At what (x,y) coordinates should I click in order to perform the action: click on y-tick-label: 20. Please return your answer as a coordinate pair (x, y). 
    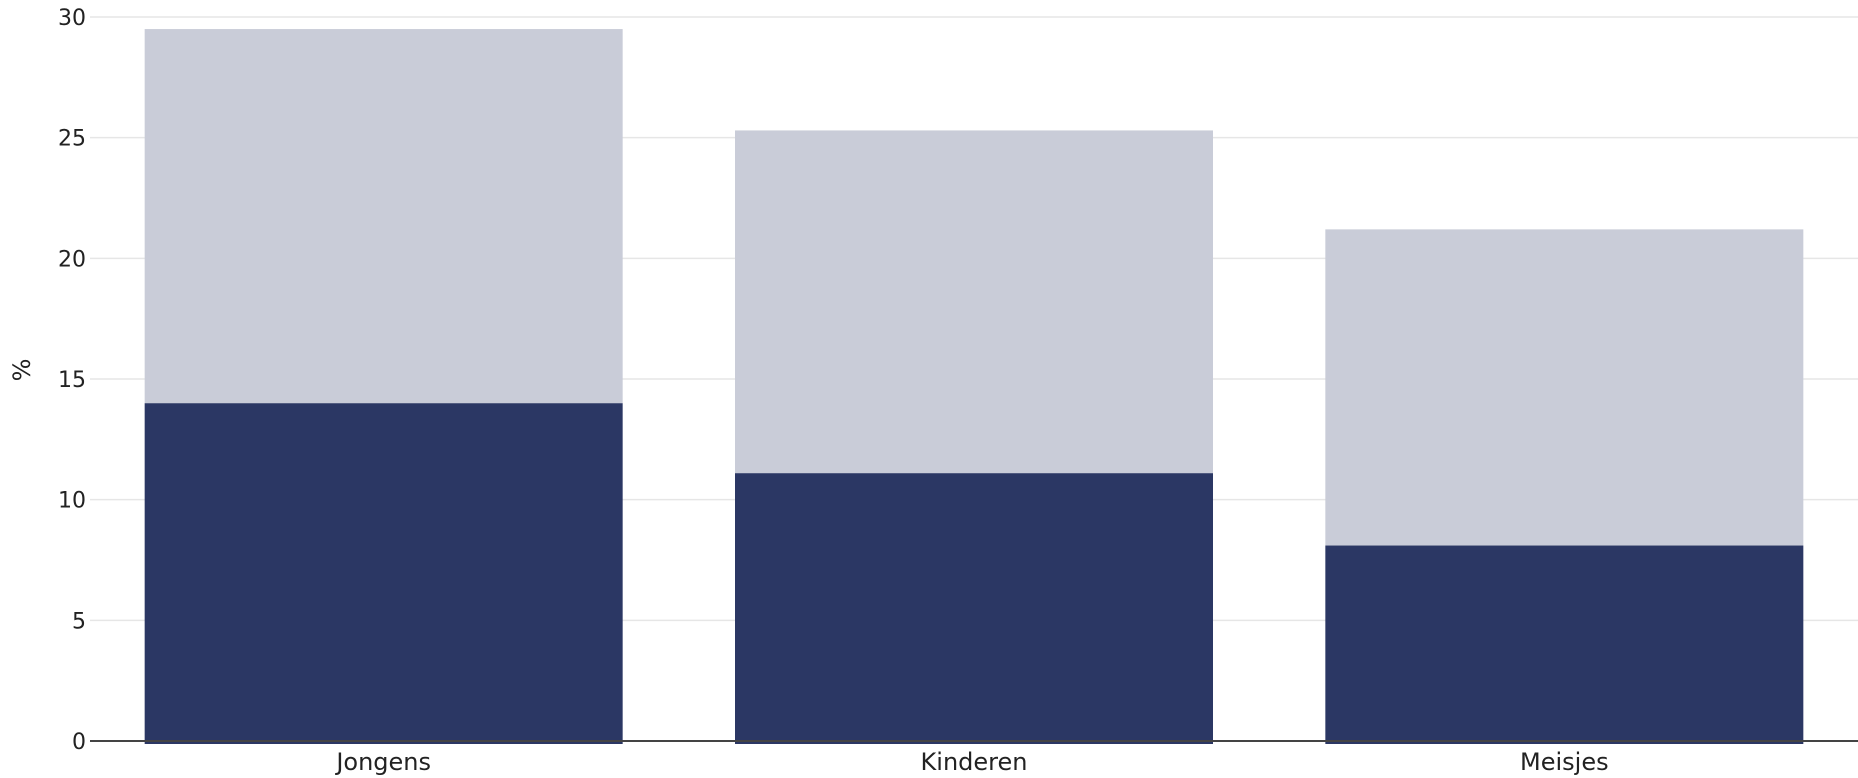
    Looking at the image, I should click on (72, 259).